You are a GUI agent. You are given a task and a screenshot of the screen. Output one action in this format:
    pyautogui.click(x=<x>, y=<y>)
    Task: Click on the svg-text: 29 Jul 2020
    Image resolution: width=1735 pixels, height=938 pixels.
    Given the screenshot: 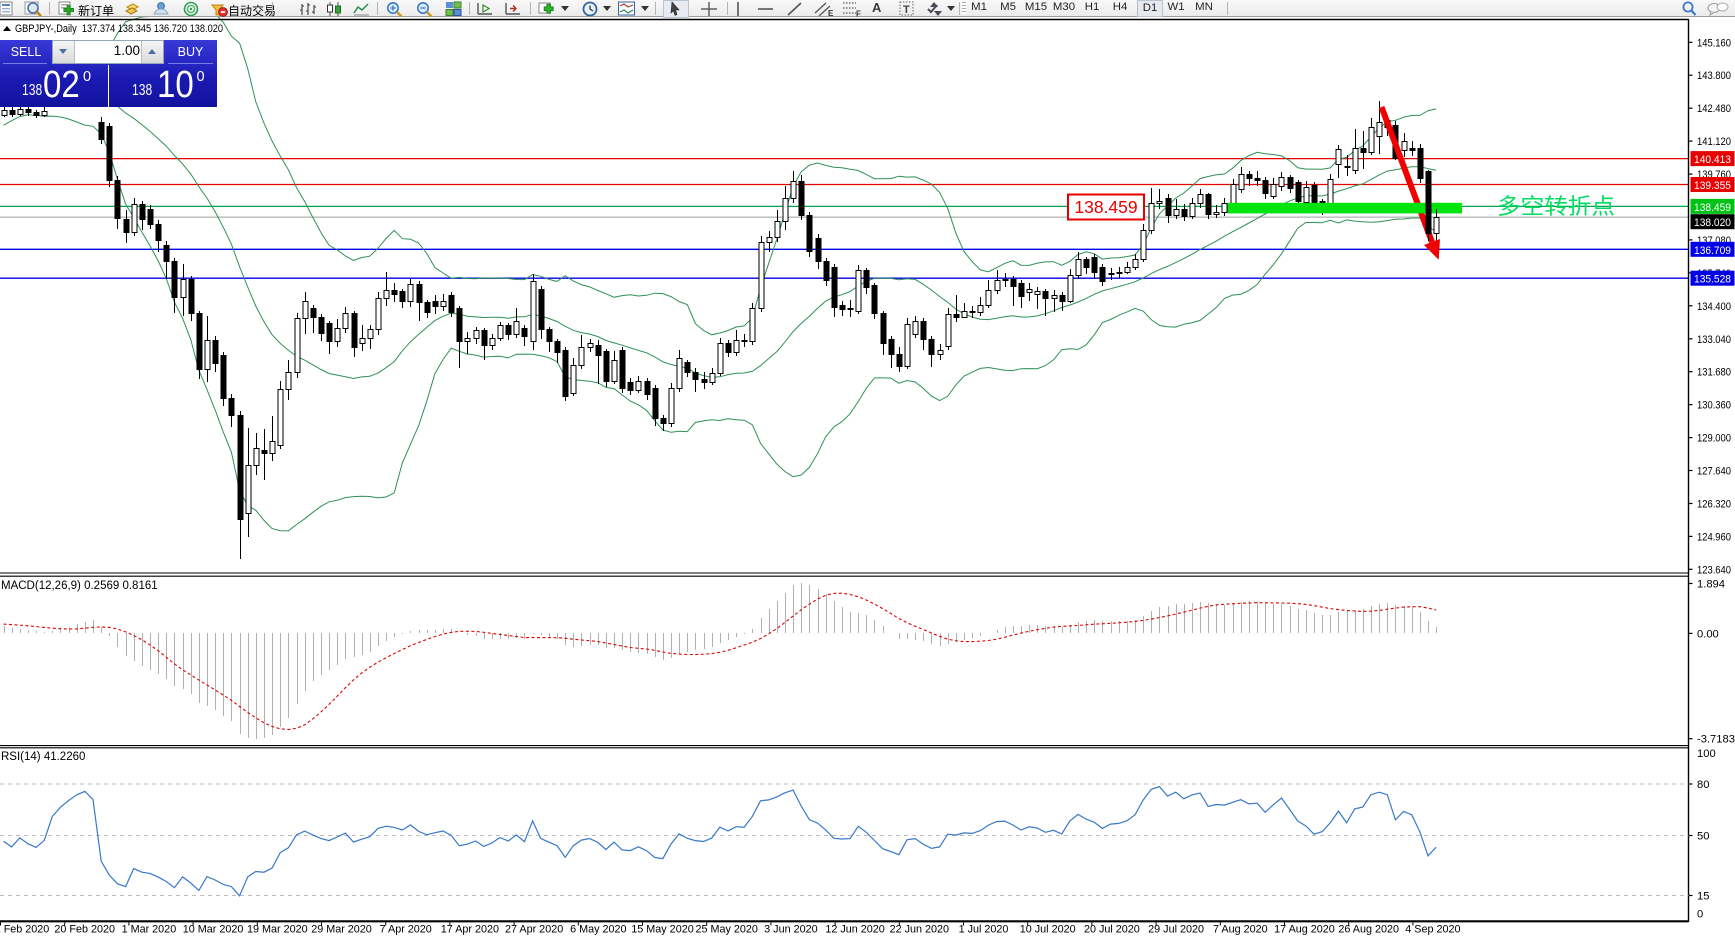 What is the action you would take?
    pyautogui.click(x=1176, y=930)
    